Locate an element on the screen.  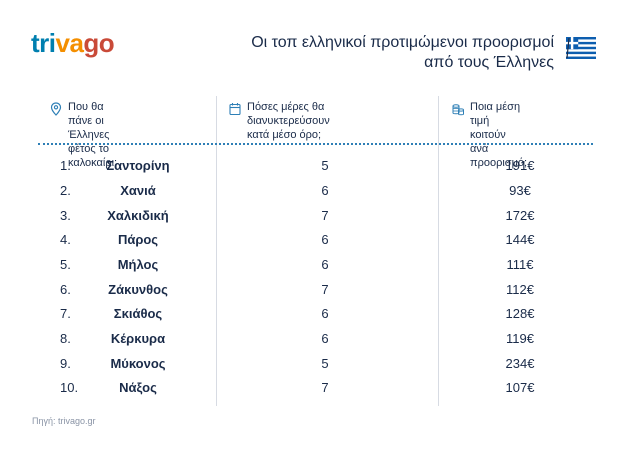
source-note: Πηγή: trivago.gr is located at coordinates (64, 421).